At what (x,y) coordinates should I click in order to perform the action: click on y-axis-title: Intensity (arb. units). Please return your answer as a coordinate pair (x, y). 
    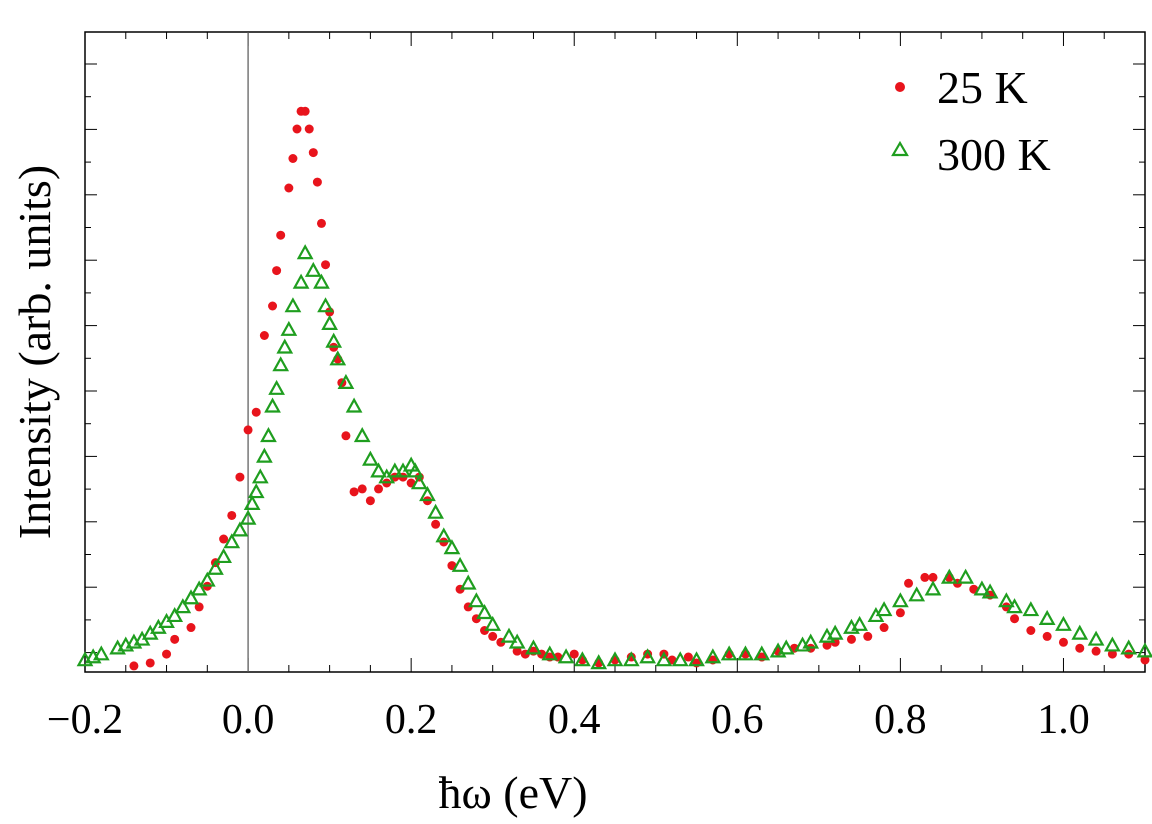
    Looking at the image, I should click on (34, 352).